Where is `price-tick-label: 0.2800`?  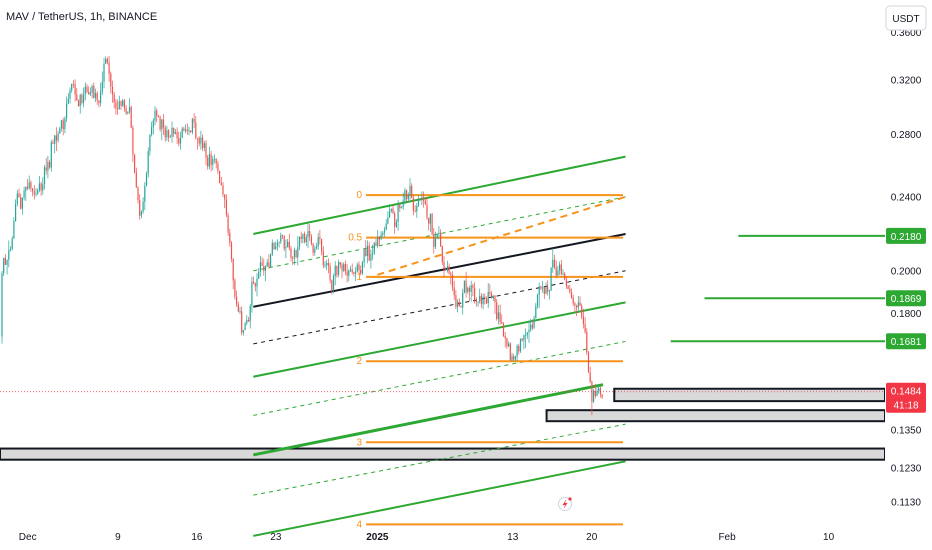 price-tick-label: 0.2800 is located at coordinates (906, 135).